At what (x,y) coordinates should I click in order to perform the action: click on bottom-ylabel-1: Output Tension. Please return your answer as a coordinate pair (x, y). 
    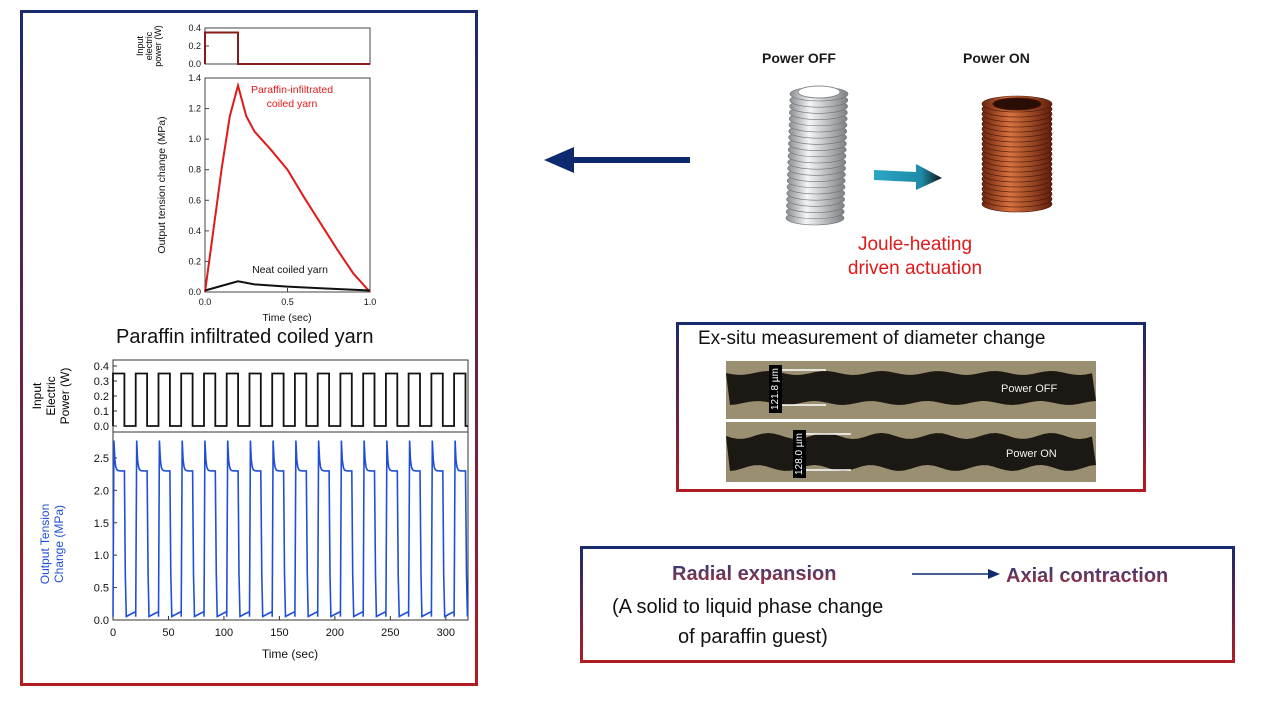
    Looking at the image, I should click on (45, 544).